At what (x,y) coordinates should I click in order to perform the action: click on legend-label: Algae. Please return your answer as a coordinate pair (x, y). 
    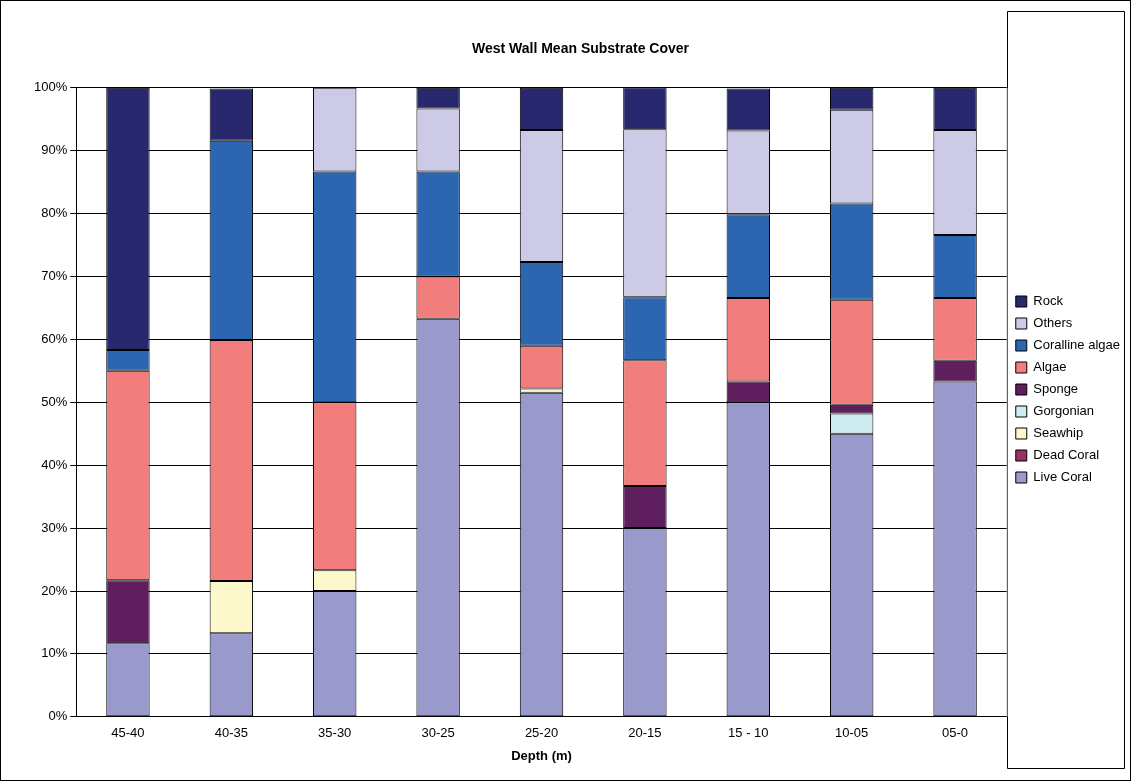
    Looking at the image, I should click on (1050, 367).